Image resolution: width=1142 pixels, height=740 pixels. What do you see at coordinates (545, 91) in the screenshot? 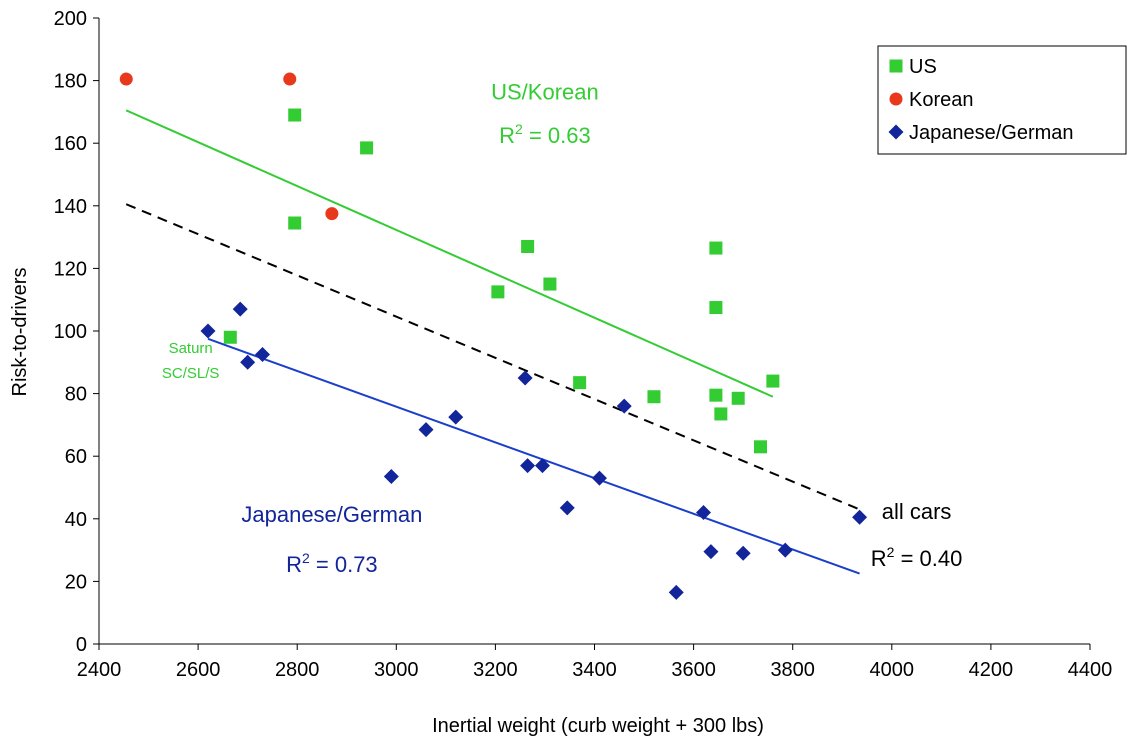
I see `annotation-us-korean-title: US/Korean` at bounding box center [545, 91].